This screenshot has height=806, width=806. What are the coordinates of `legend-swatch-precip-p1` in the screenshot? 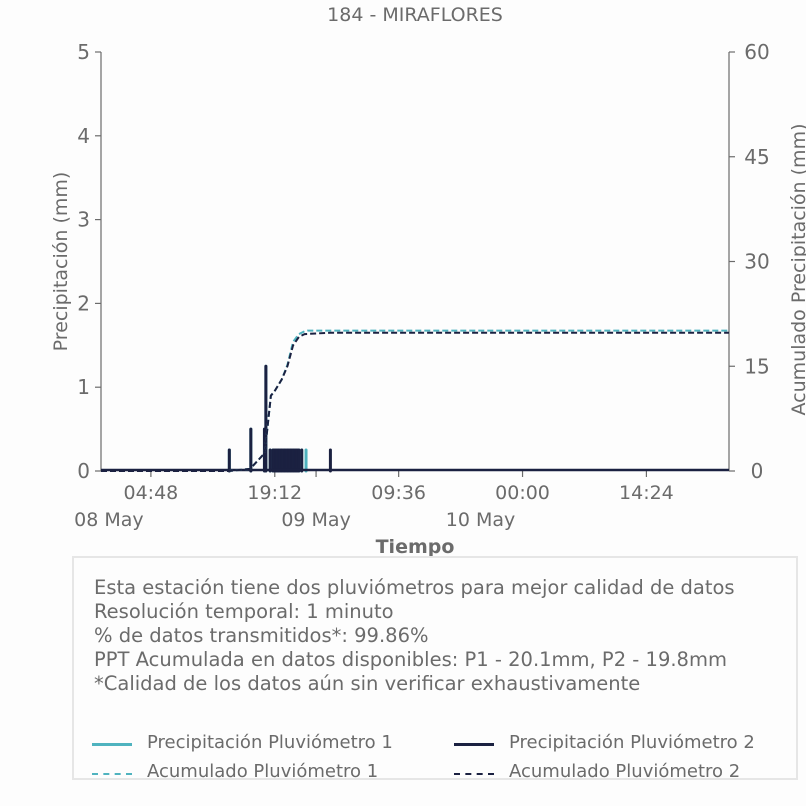 It's located at (112, 744).